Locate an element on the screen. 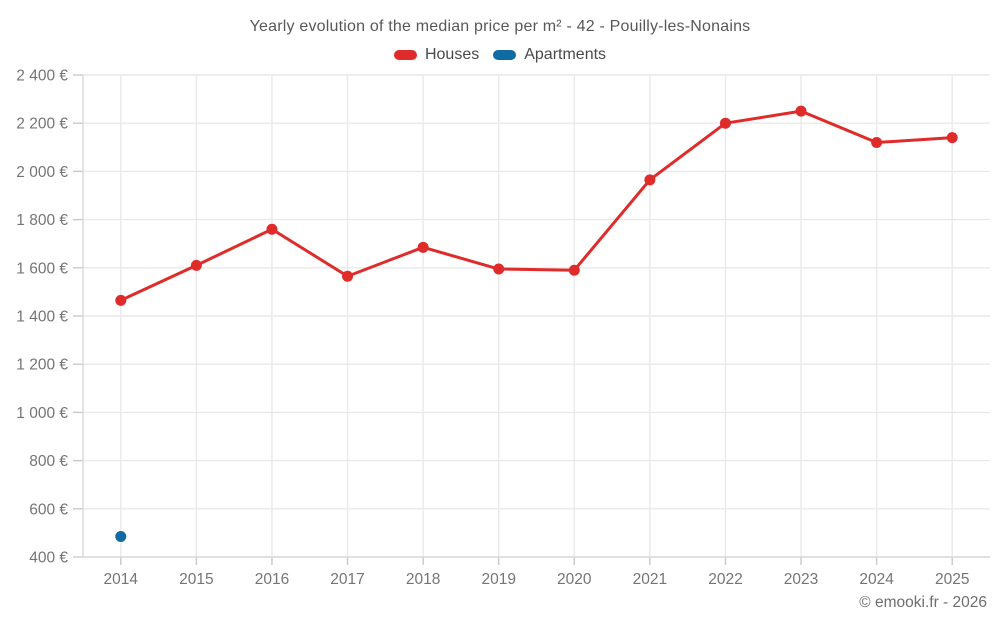 The height and width of the screenshot is (625, 1000). point-houses-2017 is located at coordinates (348, 276).